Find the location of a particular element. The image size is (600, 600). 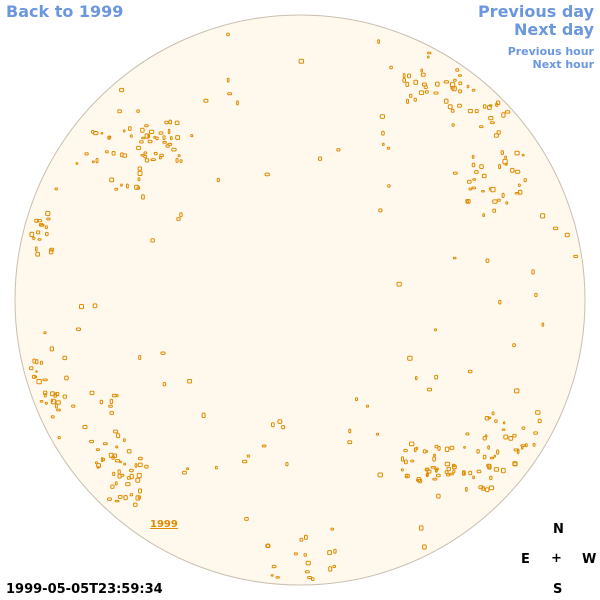

next-day-link: Next day is located at coordinates (554, 29).